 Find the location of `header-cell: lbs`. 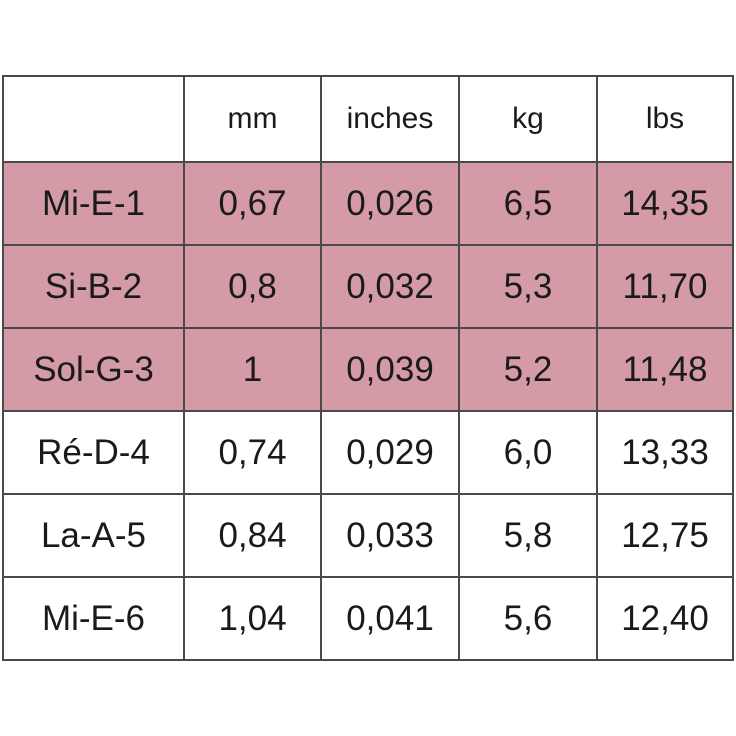

header-cell: lbs is located at coordinates (665, 119).